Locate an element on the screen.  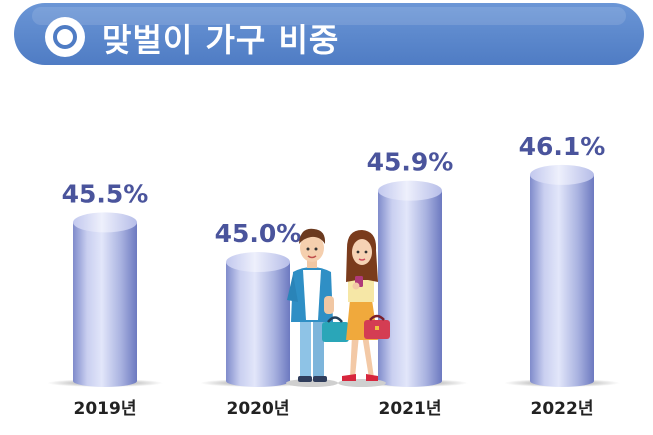
data-label: 45.5% is located at coordinates (105, 193).